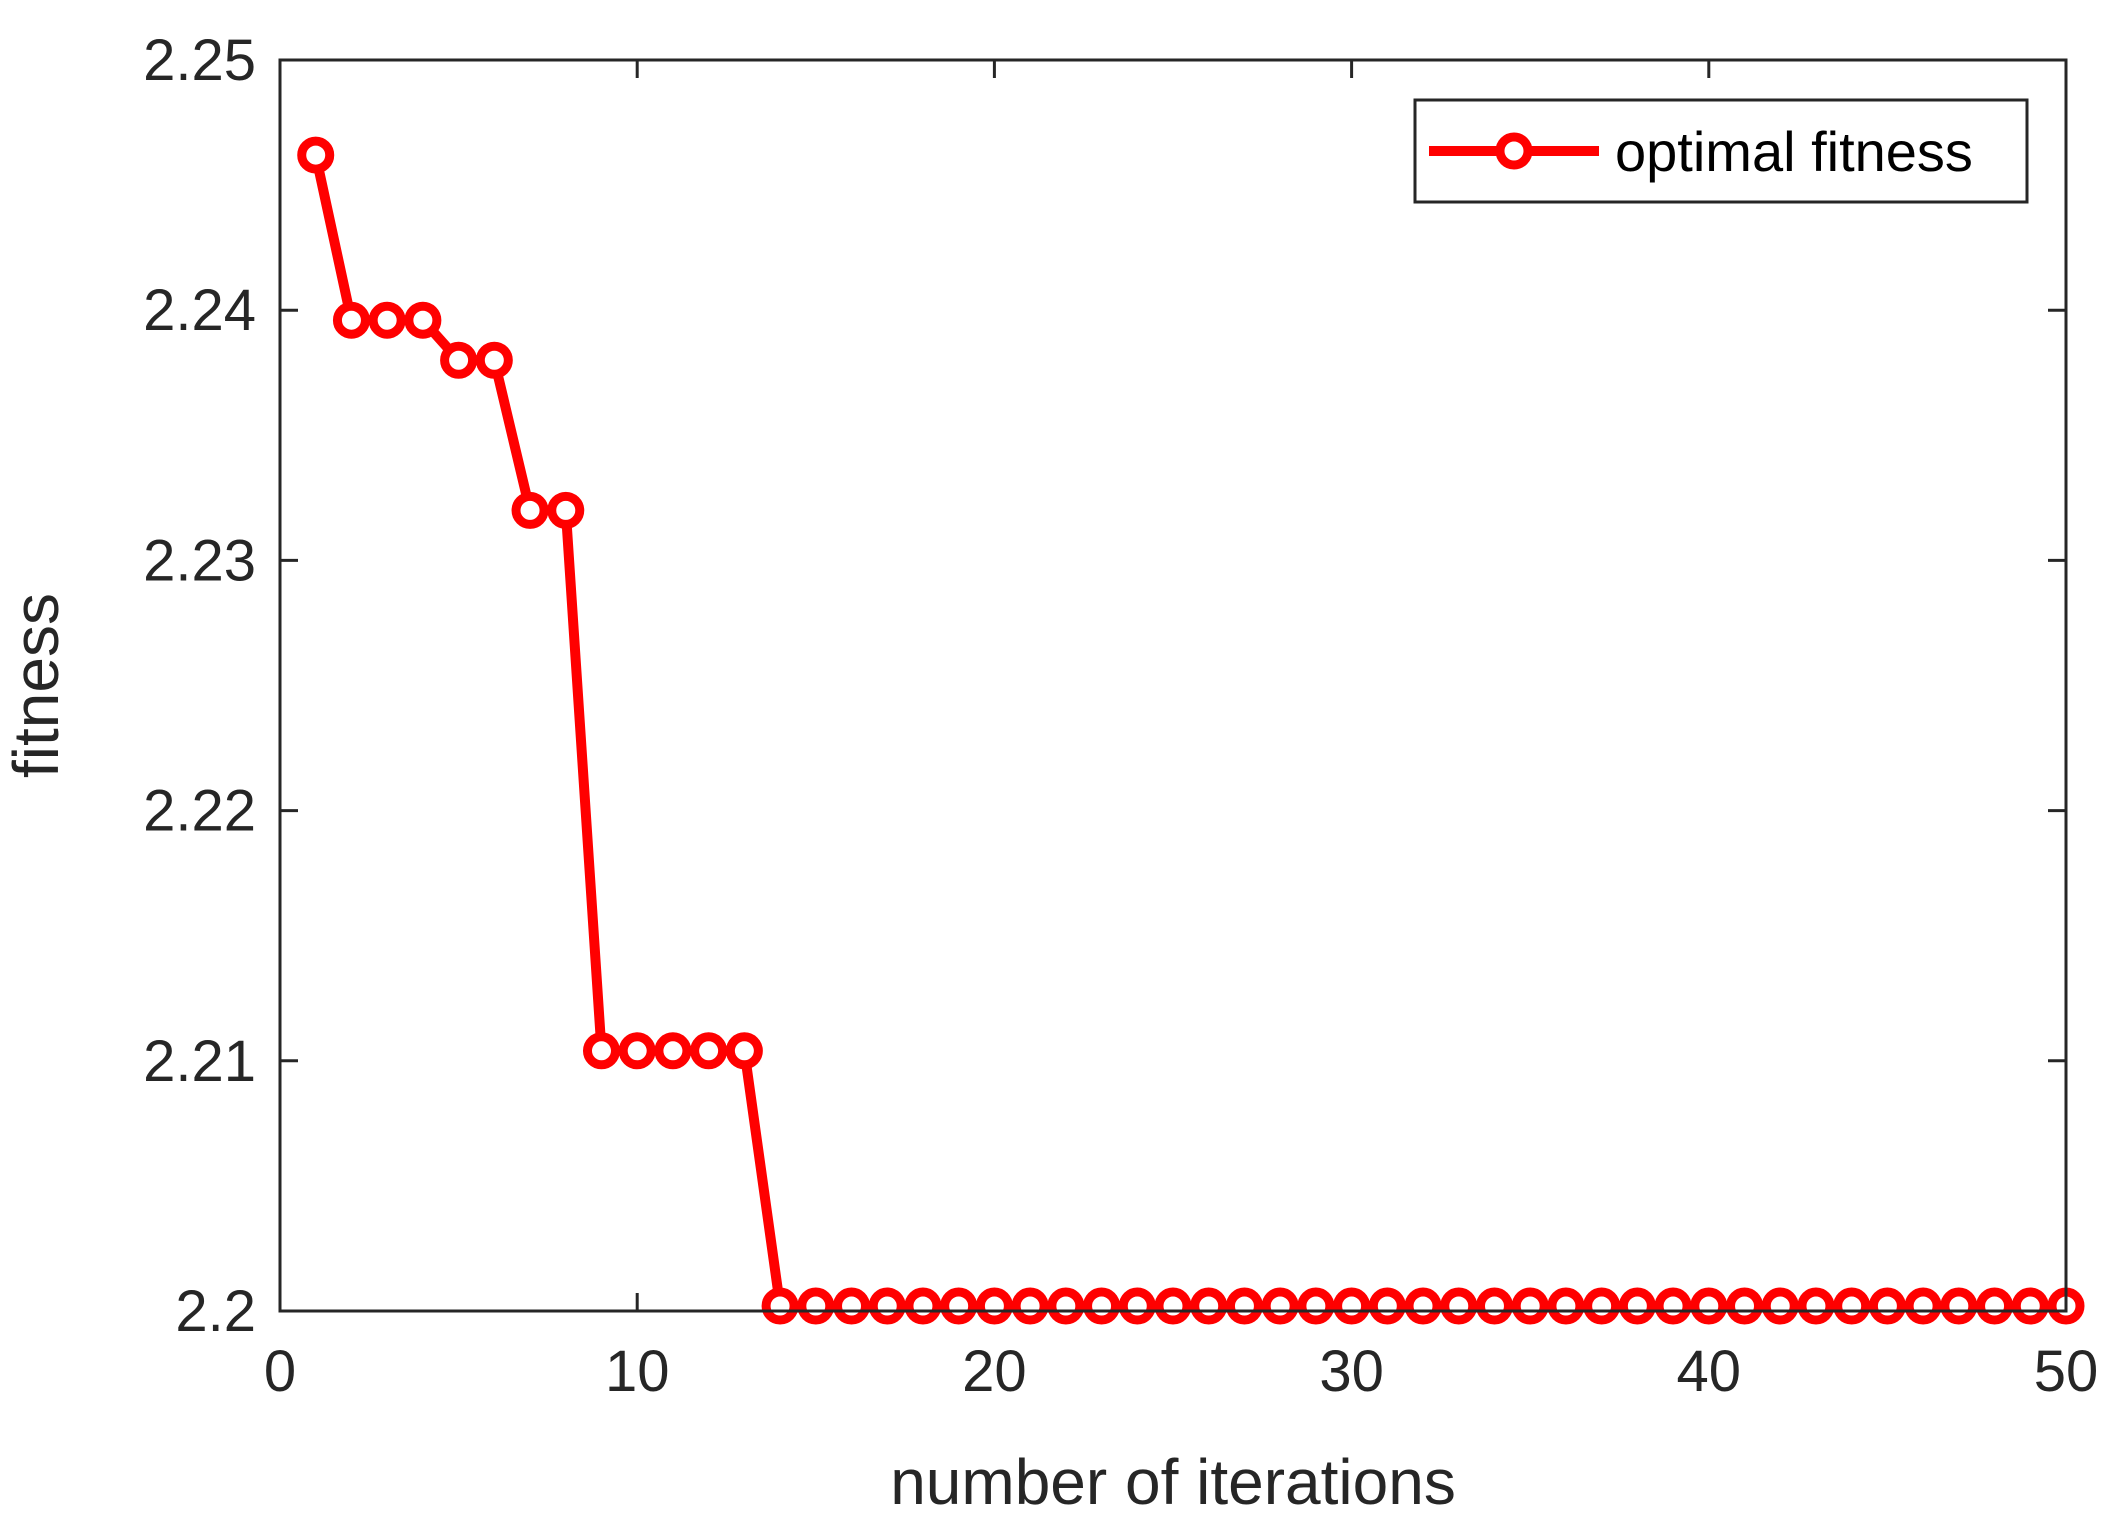 Image resolution: width=2120 pixels, height=1532 pixels. What do you see at coordinates (994, 1371) in the screenshot?
I see `x-tick-label: 20` at bounding box center [994, 1371].